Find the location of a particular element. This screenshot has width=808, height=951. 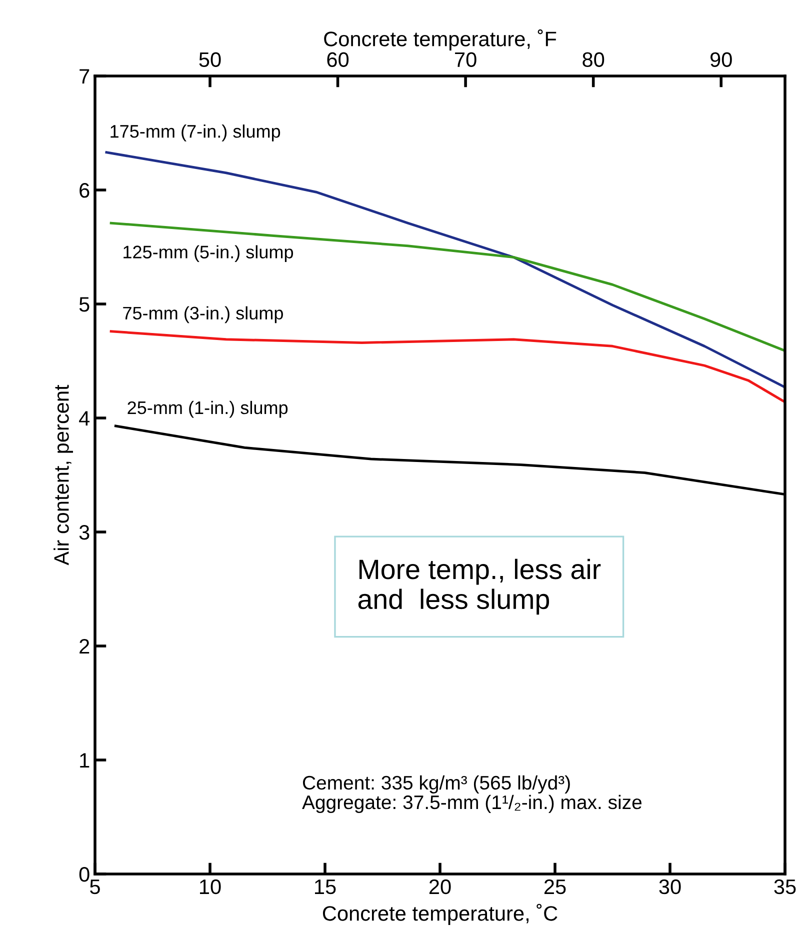

series-label: 125-mm (5-in.) slump is located at coordinates (209, 253).